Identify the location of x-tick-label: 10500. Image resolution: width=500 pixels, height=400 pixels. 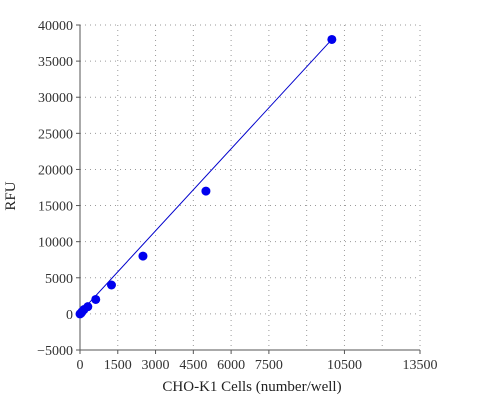
(344, 365).